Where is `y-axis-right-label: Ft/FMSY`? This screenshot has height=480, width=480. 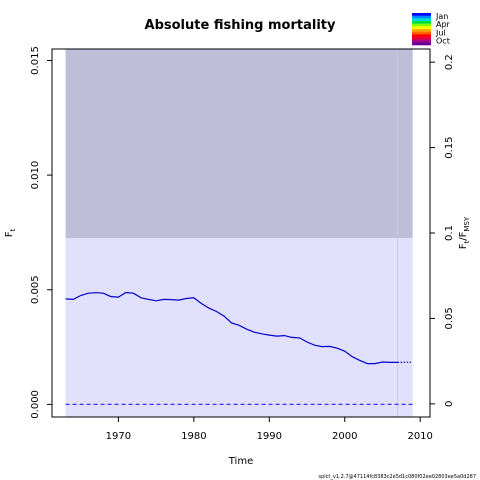 y-axis-right-label: Ft/FMSY is located at coordinates (464, 232).